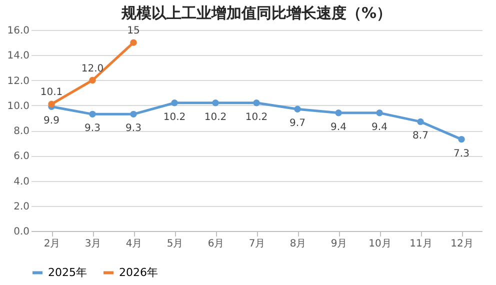  Describe the element at coordinates (298, 244) in the screenshot. I see `x-tick-label: 8月` at that location.